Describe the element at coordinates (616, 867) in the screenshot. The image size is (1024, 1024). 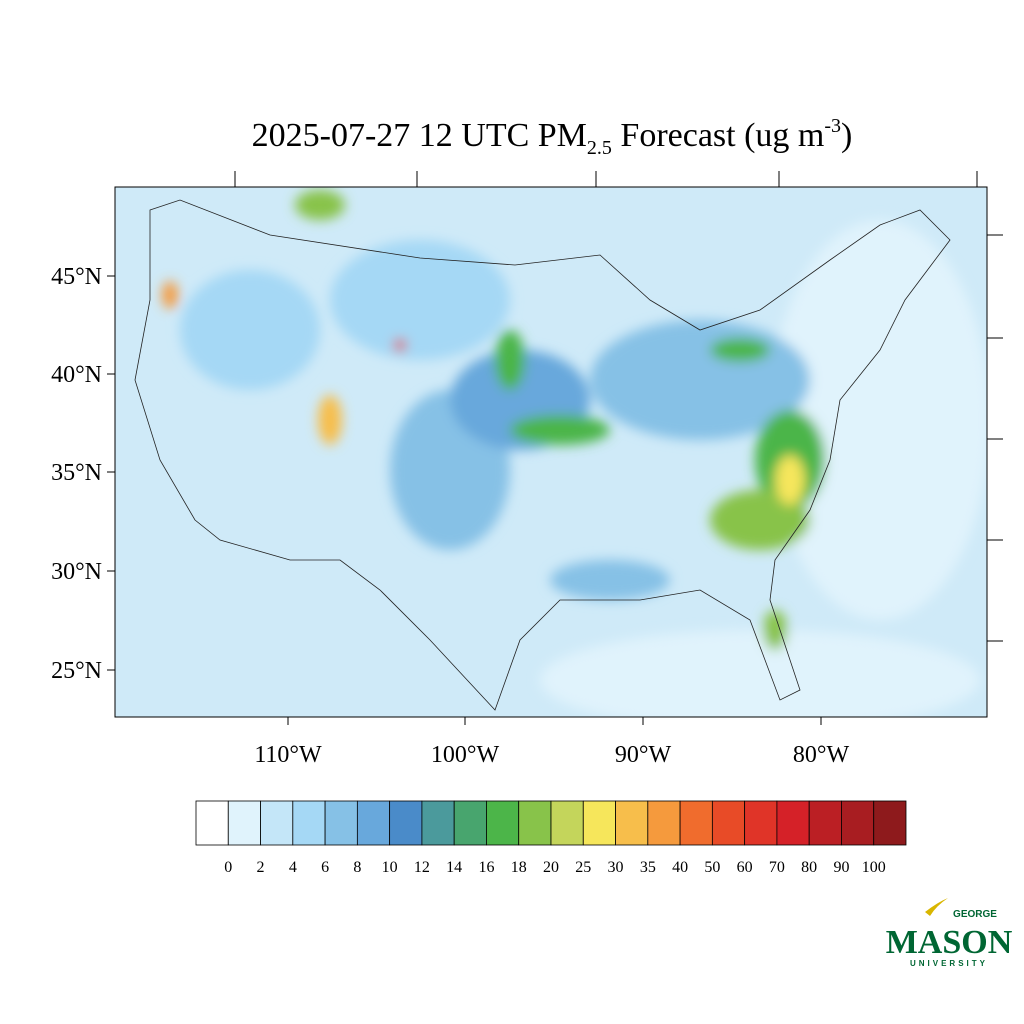
I see `colorbar-label: 30` at that location.